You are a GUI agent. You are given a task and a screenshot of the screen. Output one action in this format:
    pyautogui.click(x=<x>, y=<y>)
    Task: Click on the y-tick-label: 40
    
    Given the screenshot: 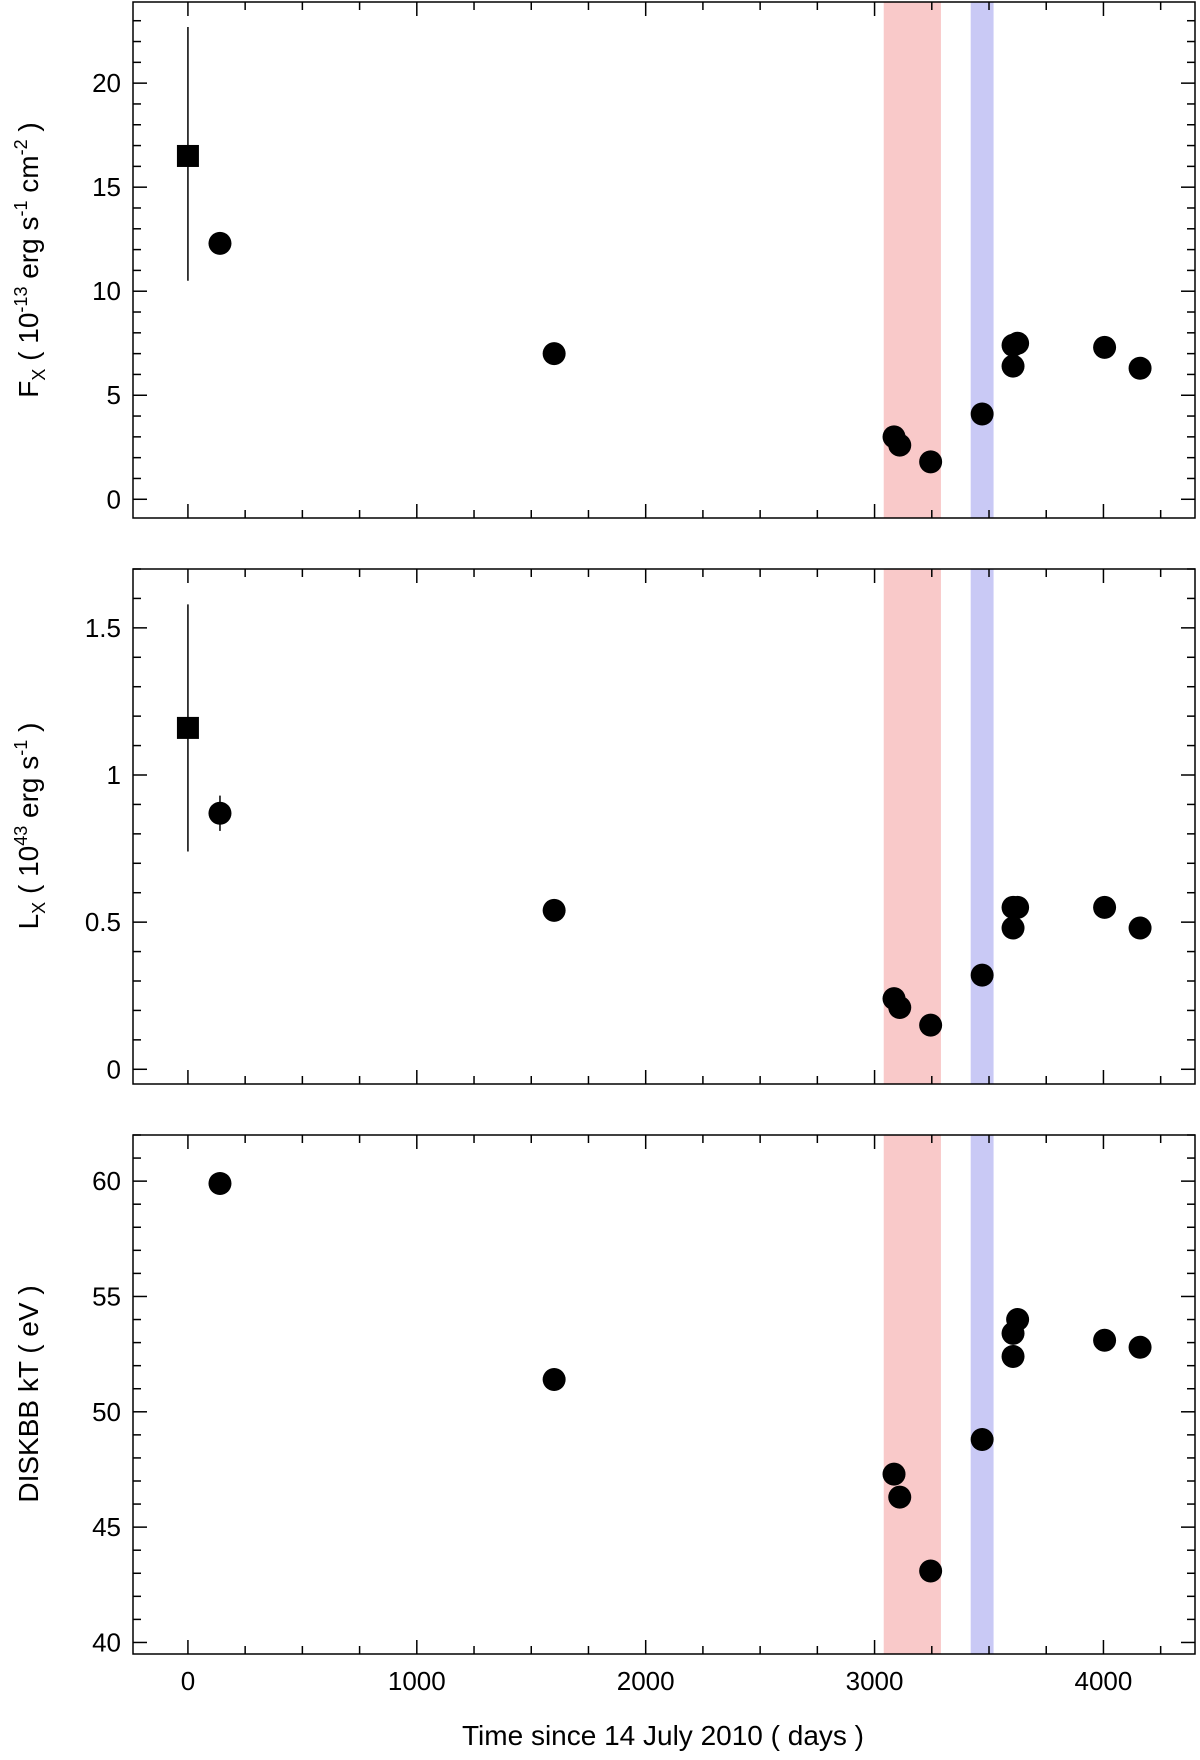 What is the action you would take?
    pyautogui.click(x=106, y=1642)
    